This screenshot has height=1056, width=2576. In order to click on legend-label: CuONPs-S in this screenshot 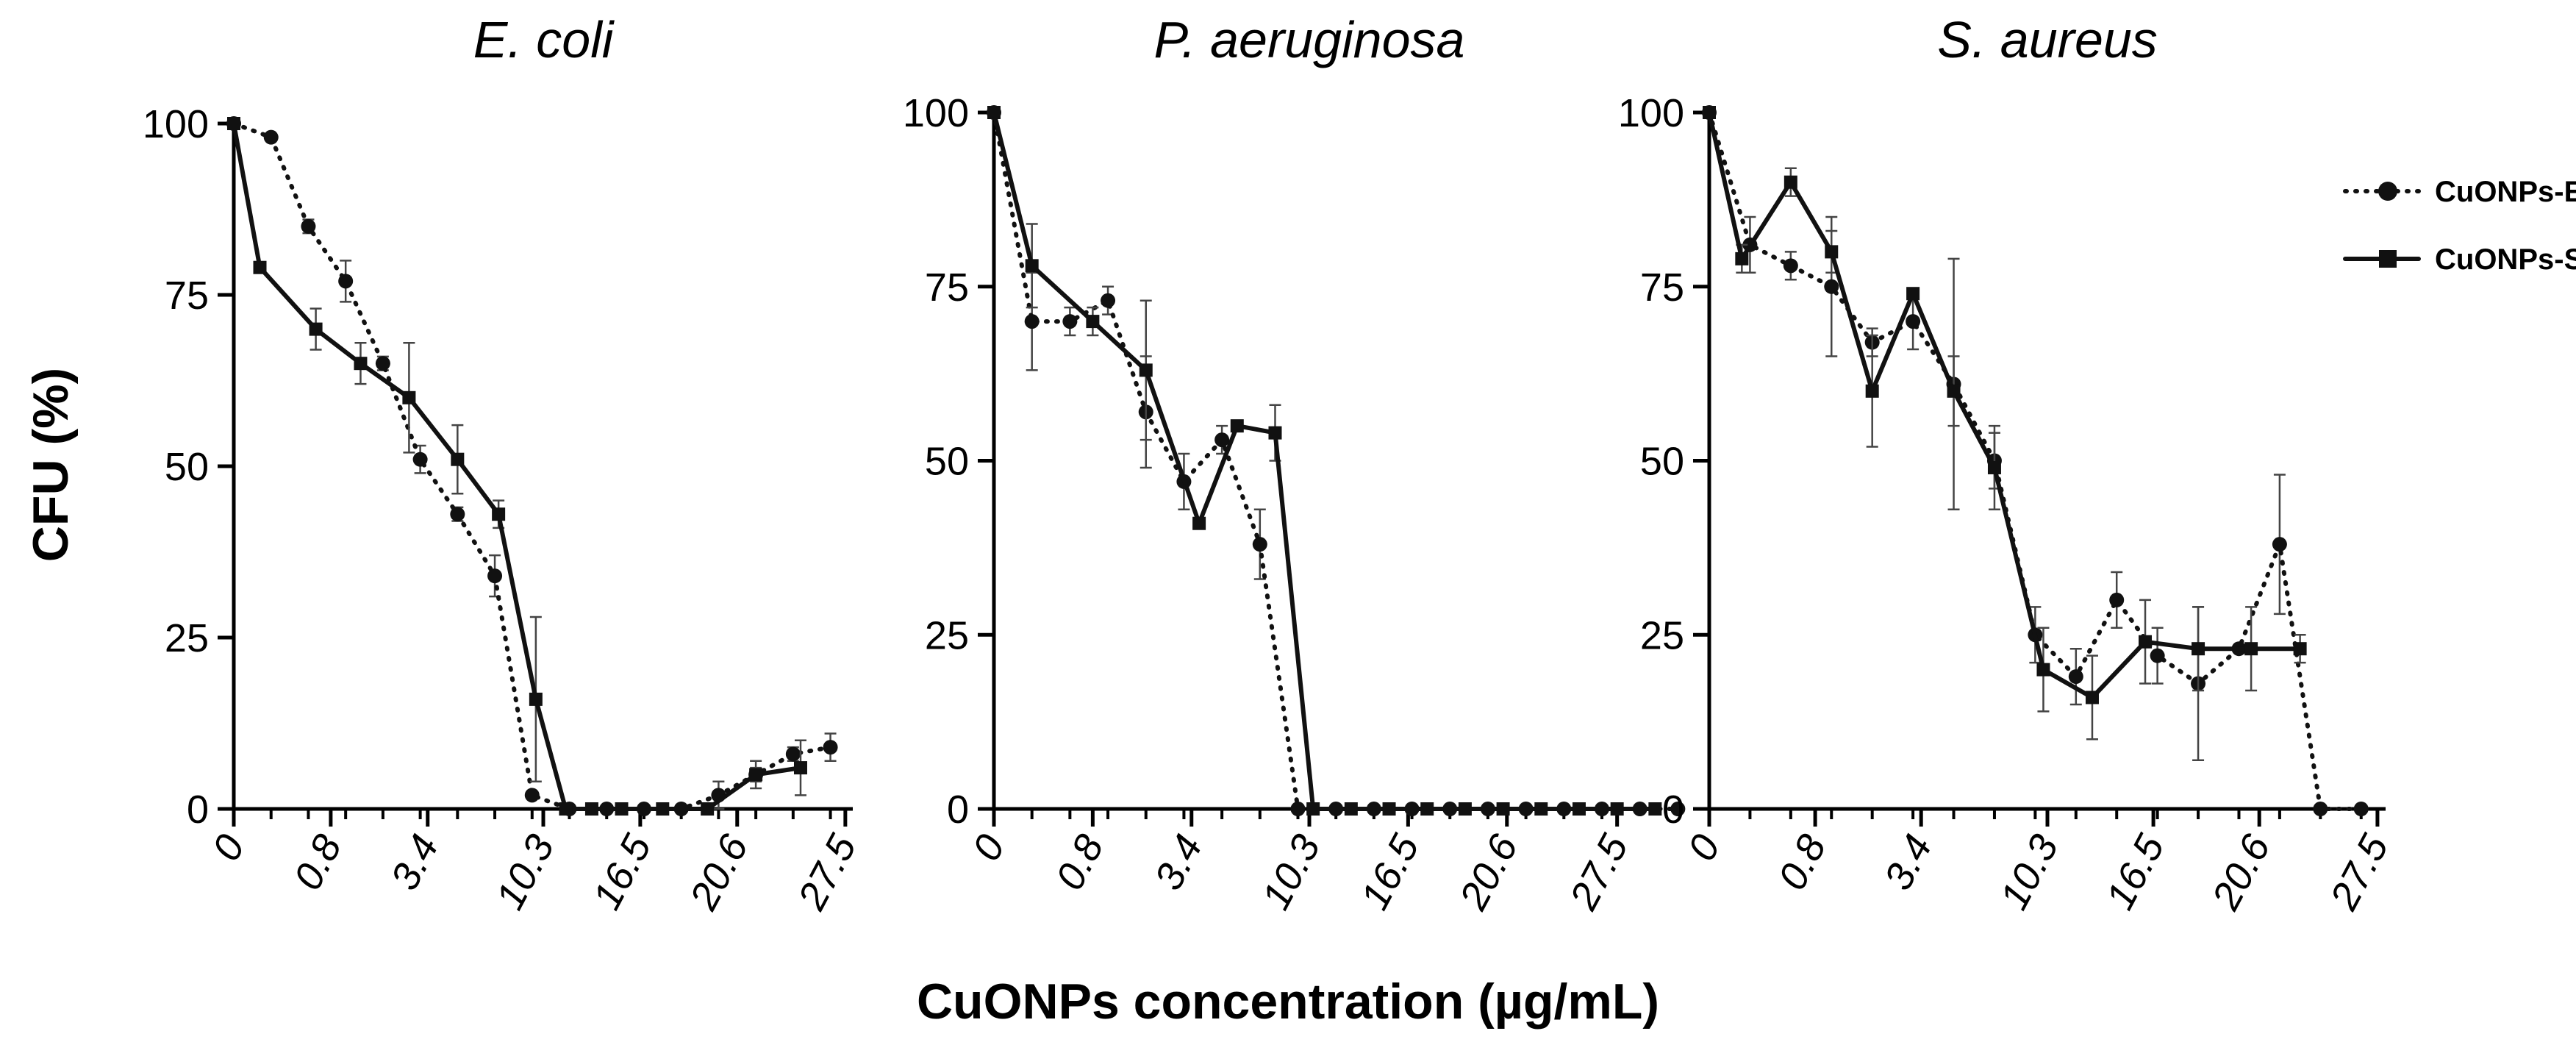, I will do `click(2505, 259)`.